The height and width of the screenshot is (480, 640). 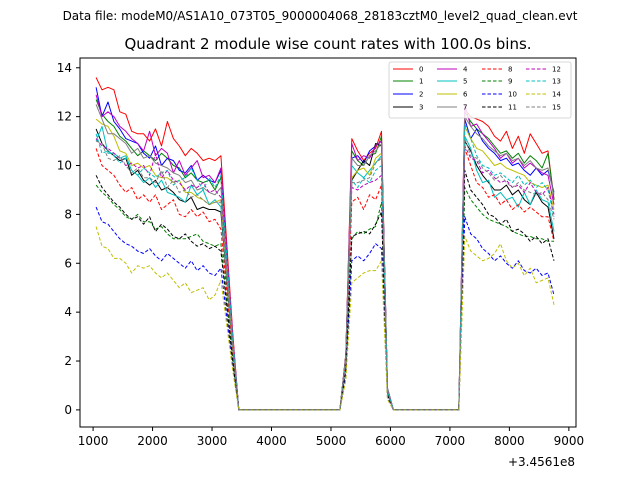 I want to click on x-tick-label: 3000, so click(x=212, y=441).